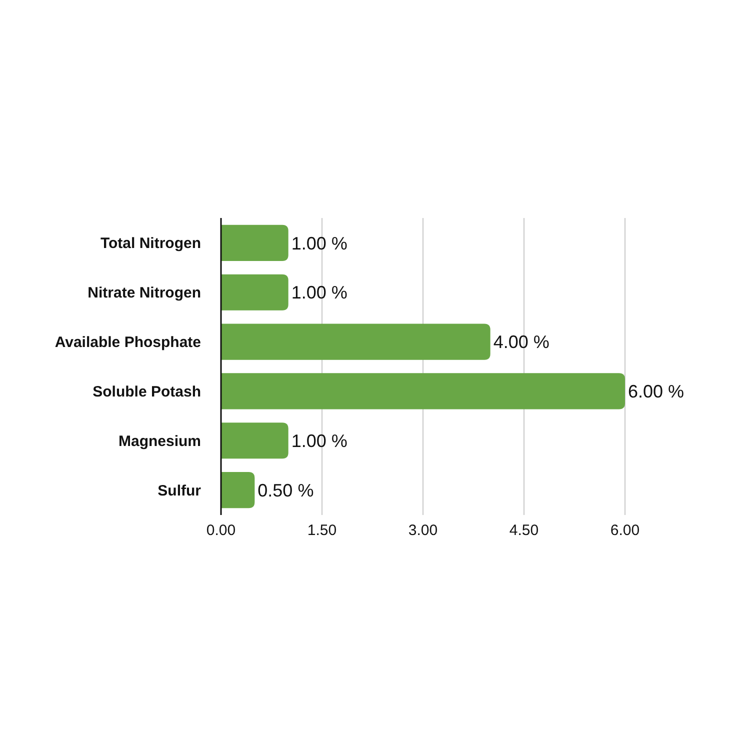  What do you see at coordinates (127, 343) in the screenshot?
I see `y-tick-label: Available Phosphate` at bounding box center [127, 343].